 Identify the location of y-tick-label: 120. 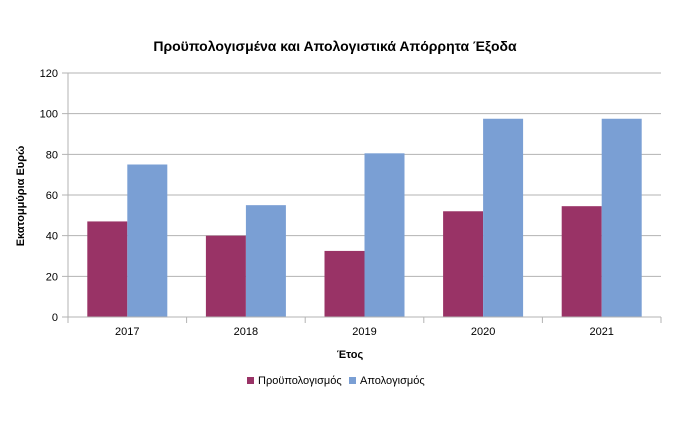
(49, 74).